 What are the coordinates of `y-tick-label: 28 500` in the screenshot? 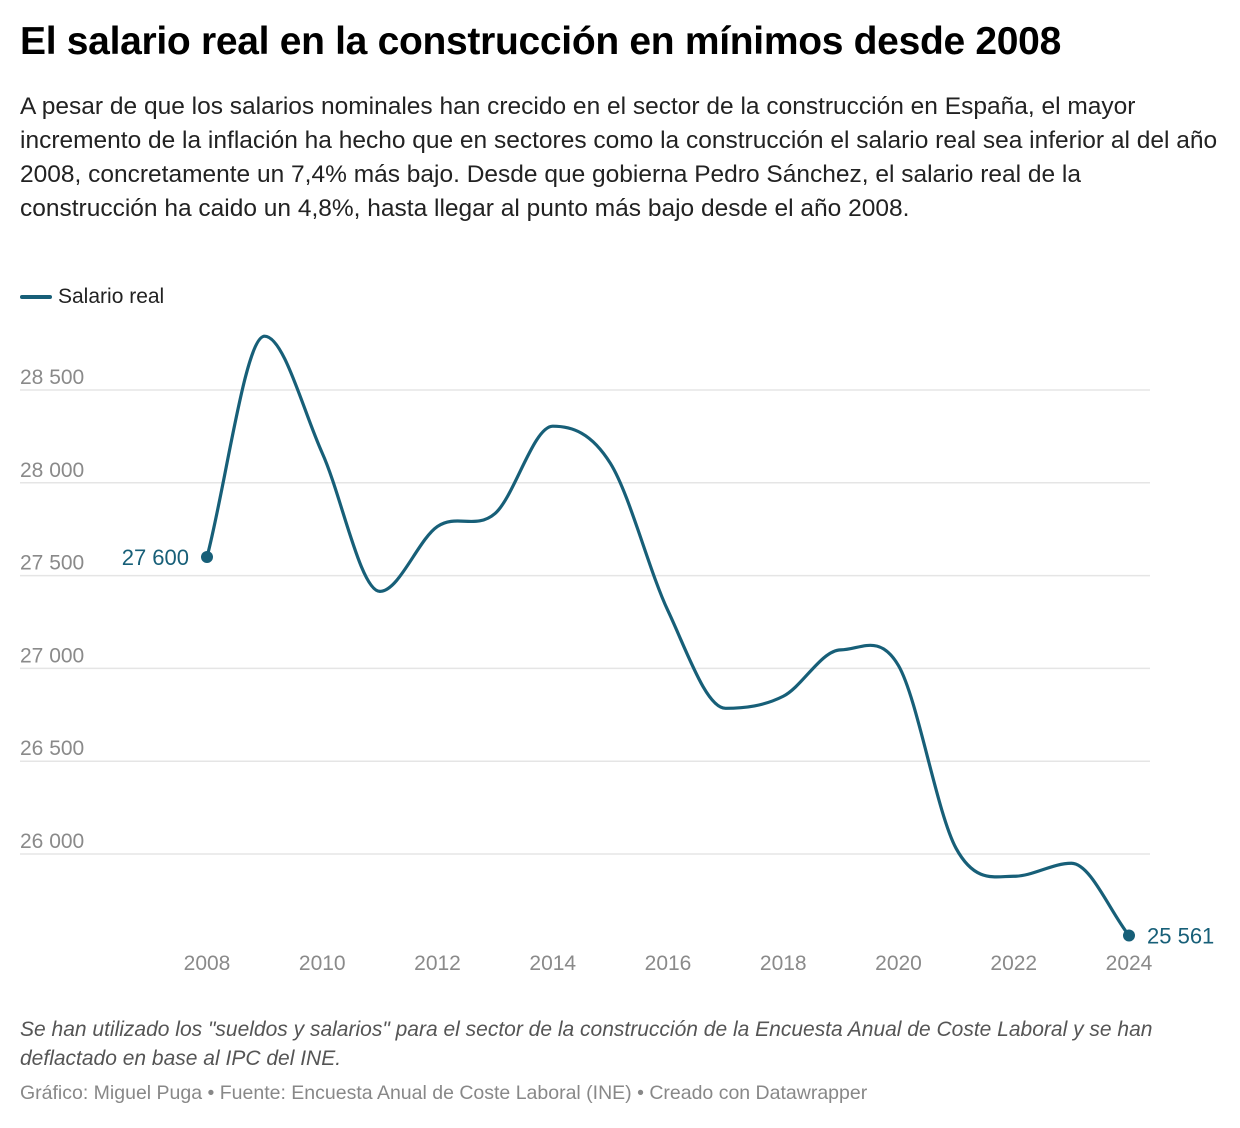 It's located at (52, 377).